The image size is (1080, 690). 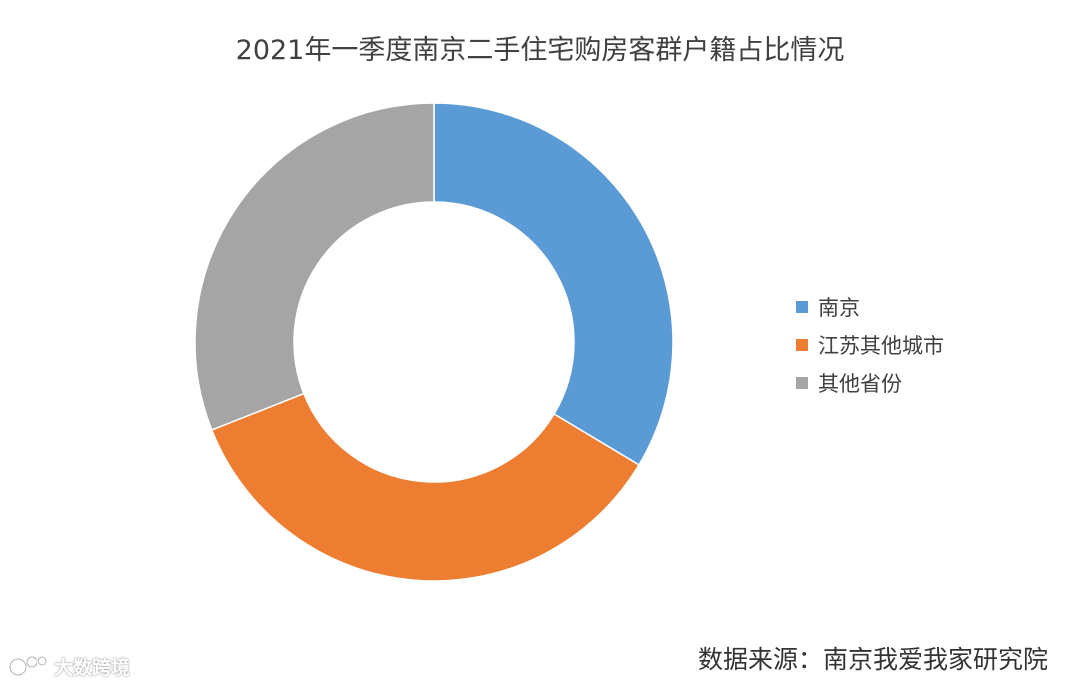 What do you see at coordinates (540, 50) in the screenshot?
I see `chart-title: 2021年一季度南京二手住宅购房客群户籍占比情况` at bounding box center [540, 50].